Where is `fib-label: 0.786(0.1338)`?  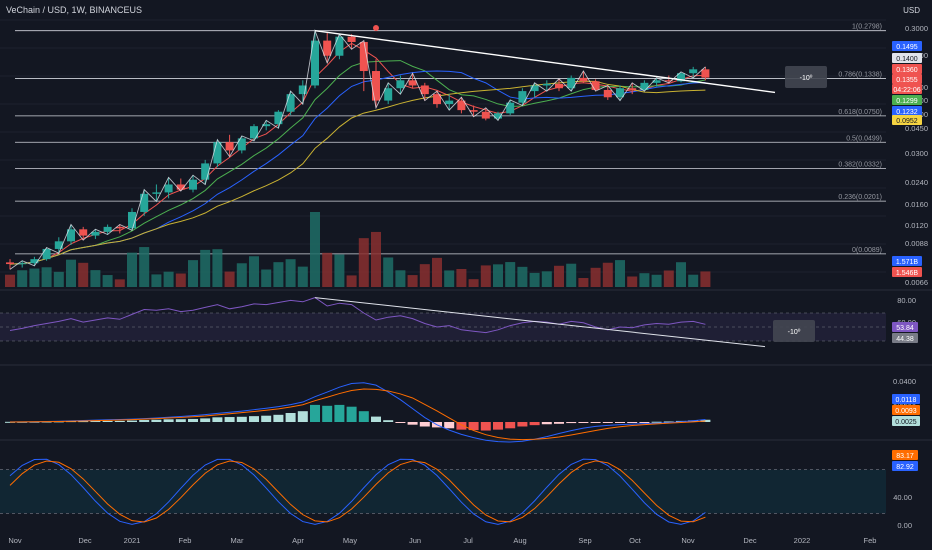
fib-label: 0.786(0.1338) is located at coordinates (860, 74).